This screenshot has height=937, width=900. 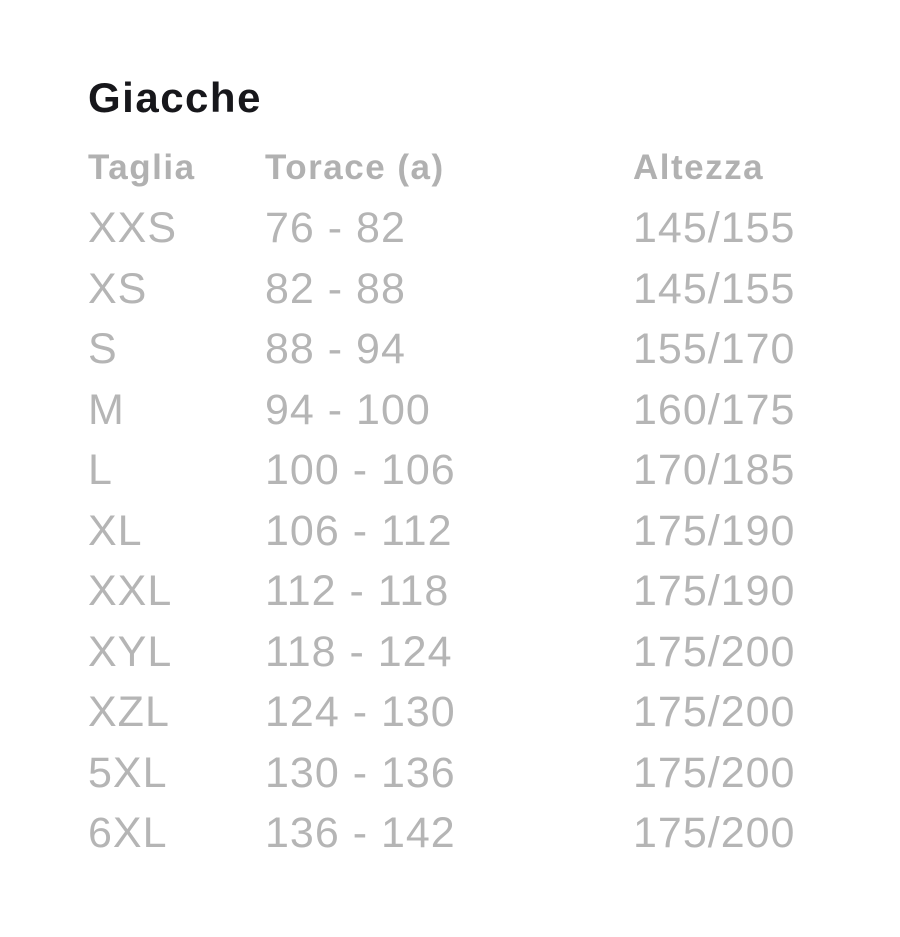 I want to click on cell-torace: 88 - 94, so click(x=335, y=349).